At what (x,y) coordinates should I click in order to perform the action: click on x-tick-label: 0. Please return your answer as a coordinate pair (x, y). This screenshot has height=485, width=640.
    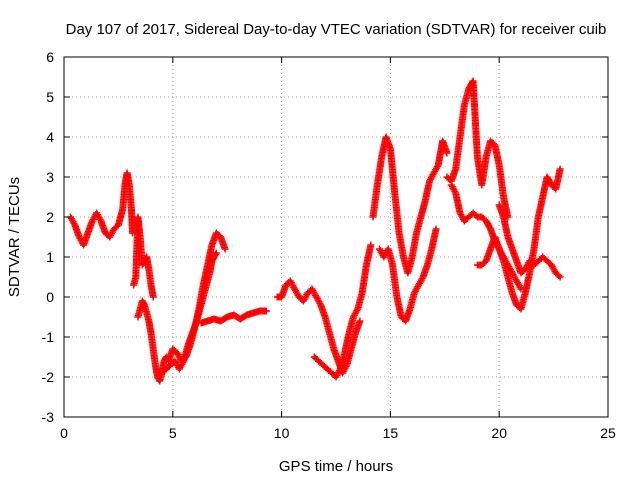
    Looking at the image, I should click on (64, 433).